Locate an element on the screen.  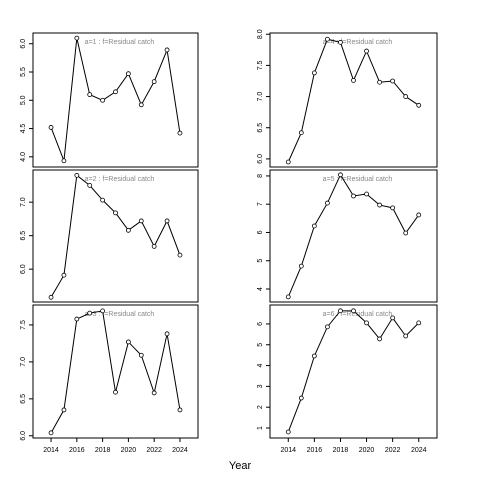
y-tick-label: 8.0 is located at coordinates (260, 34).